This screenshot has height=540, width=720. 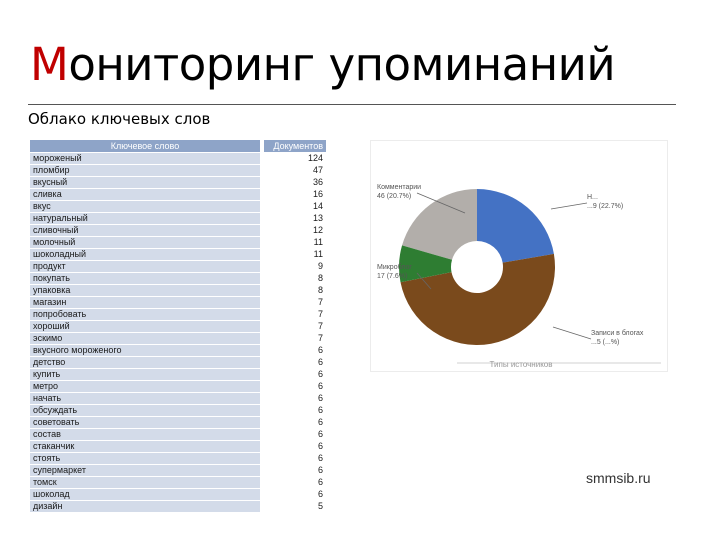 What do you see at coordinates (119, 119) in the screenshot?
I see `slide-subtitle: Облако ключевых слов` at bounding box center [119, 119].